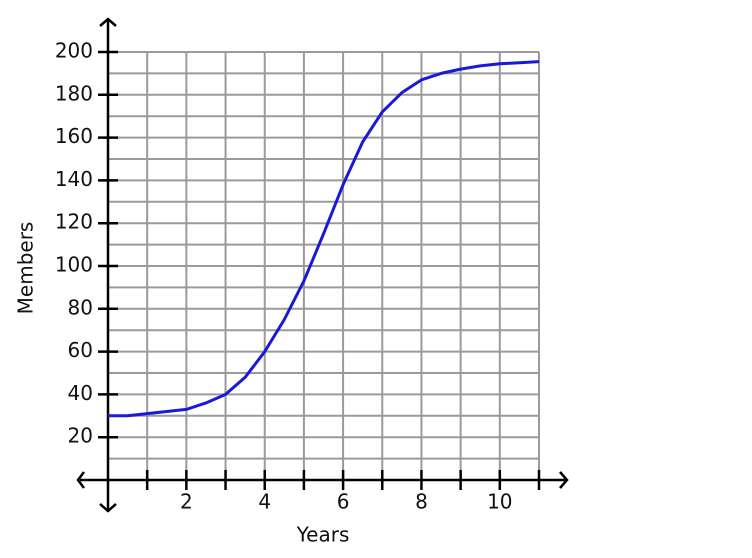 This screenshot has width=752, height=558. Describe the element at coordinates (264, 502) in the screenshot. I see `x-tick-label: 4` at that location.